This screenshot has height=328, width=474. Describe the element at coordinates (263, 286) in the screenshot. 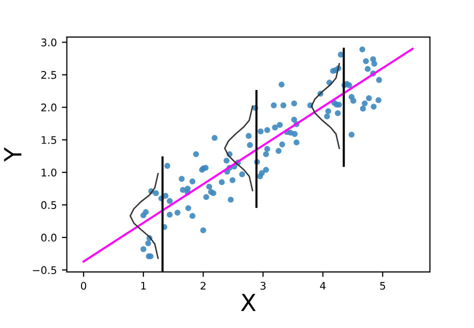

I see `x-tick-label: 3` at that location.